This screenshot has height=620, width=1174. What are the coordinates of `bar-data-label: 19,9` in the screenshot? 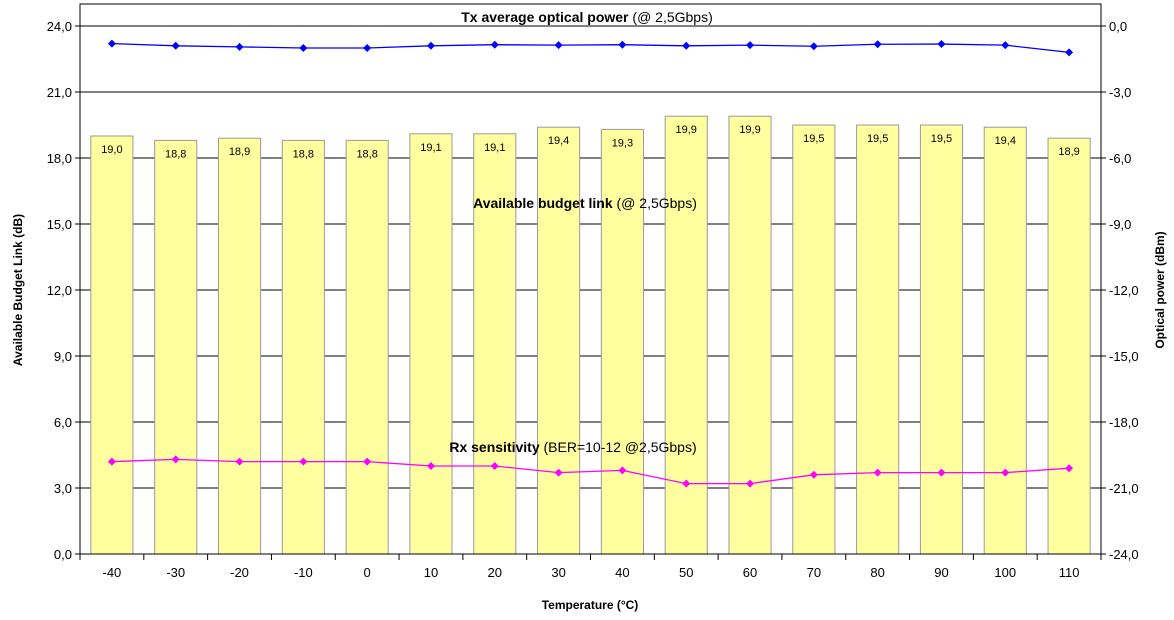 It's located at (749, 130).